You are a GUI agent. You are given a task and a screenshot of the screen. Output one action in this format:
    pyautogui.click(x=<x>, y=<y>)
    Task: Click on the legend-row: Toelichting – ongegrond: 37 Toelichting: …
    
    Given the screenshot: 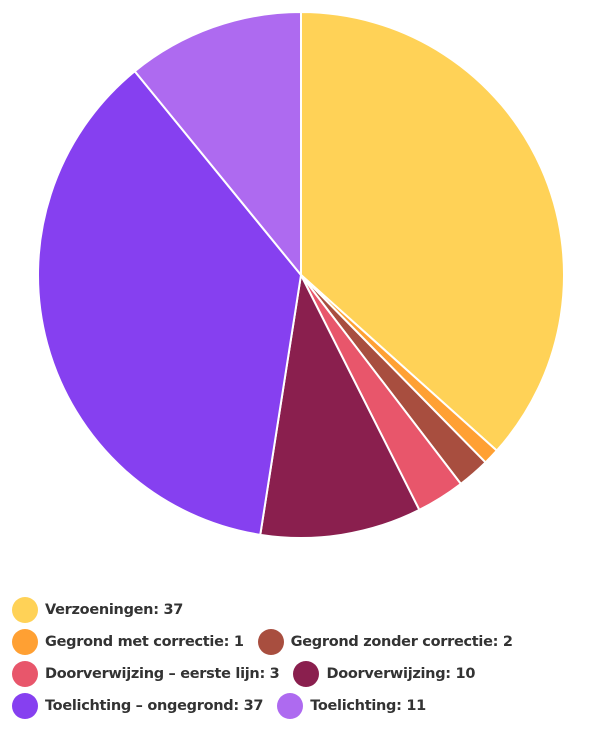 What is the action you would take?
    pyautogui.click(x=304, y=705)
    